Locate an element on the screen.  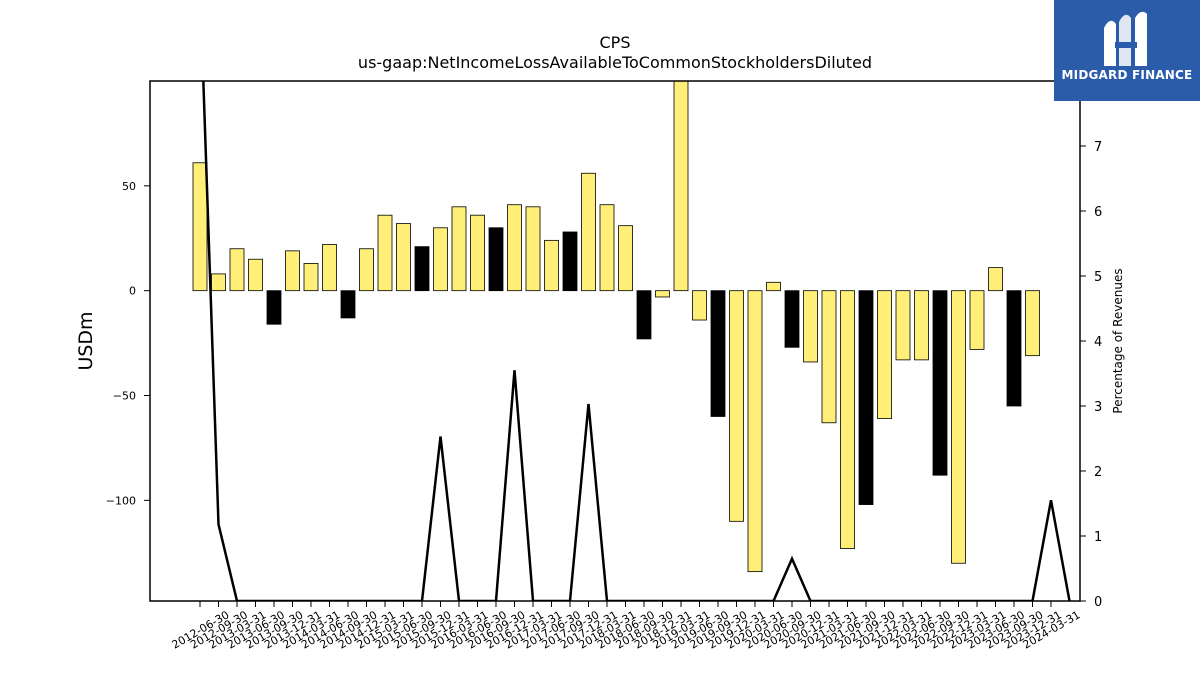
y2-tick-label: 7 is located at coordinates (1098, 147).